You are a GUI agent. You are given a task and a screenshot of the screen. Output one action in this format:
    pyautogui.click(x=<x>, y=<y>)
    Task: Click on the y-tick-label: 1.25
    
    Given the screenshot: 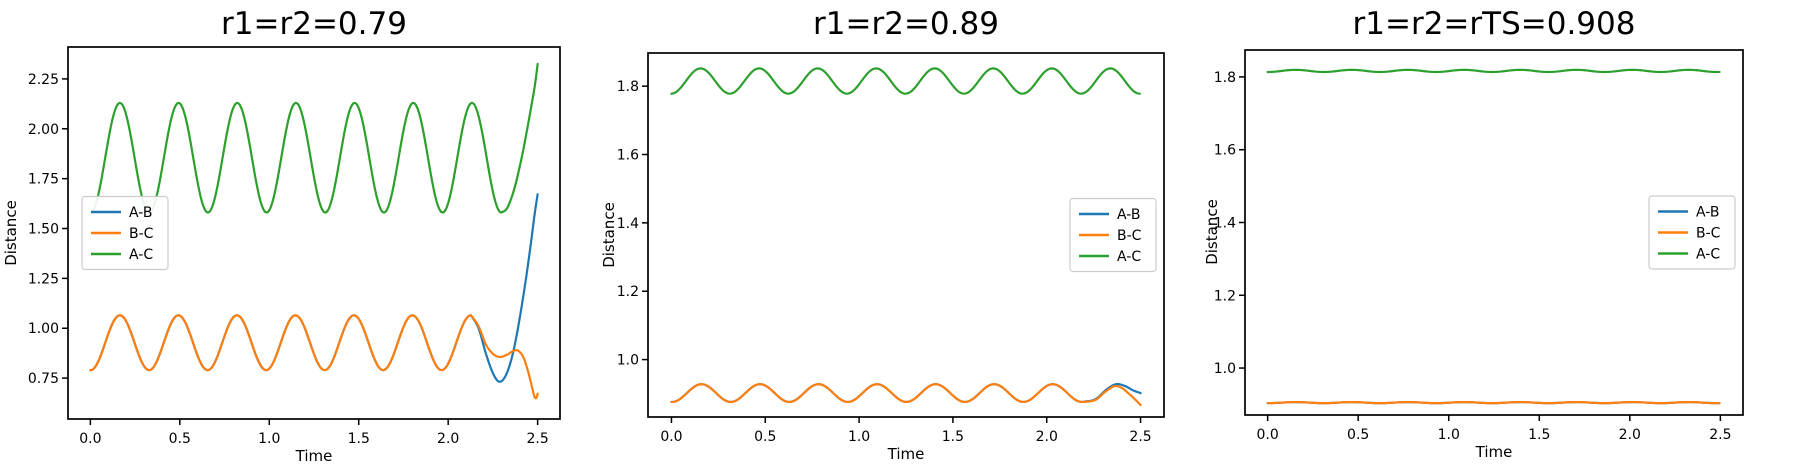 What is the action you would take?
    pyautogui.click(x=43, y=279)
    